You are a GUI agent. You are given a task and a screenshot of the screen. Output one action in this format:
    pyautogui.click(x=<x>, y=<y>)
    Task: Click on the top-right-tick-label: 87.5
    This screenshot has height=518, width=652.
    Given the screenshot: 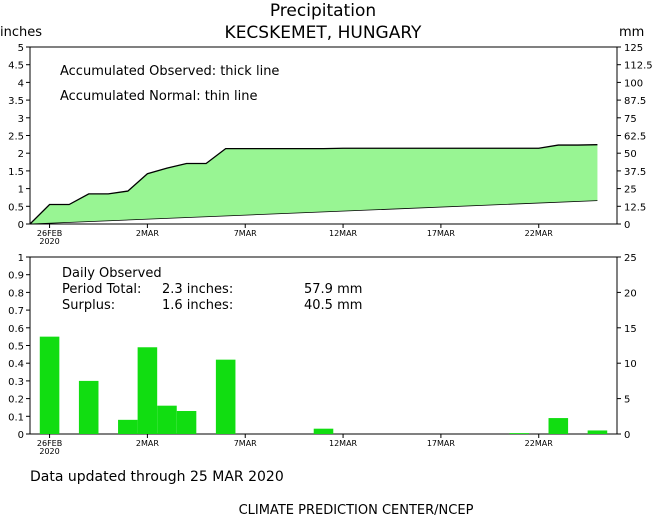 What is the action you would take?
    pyautogui.click(x=635, y=101)
    